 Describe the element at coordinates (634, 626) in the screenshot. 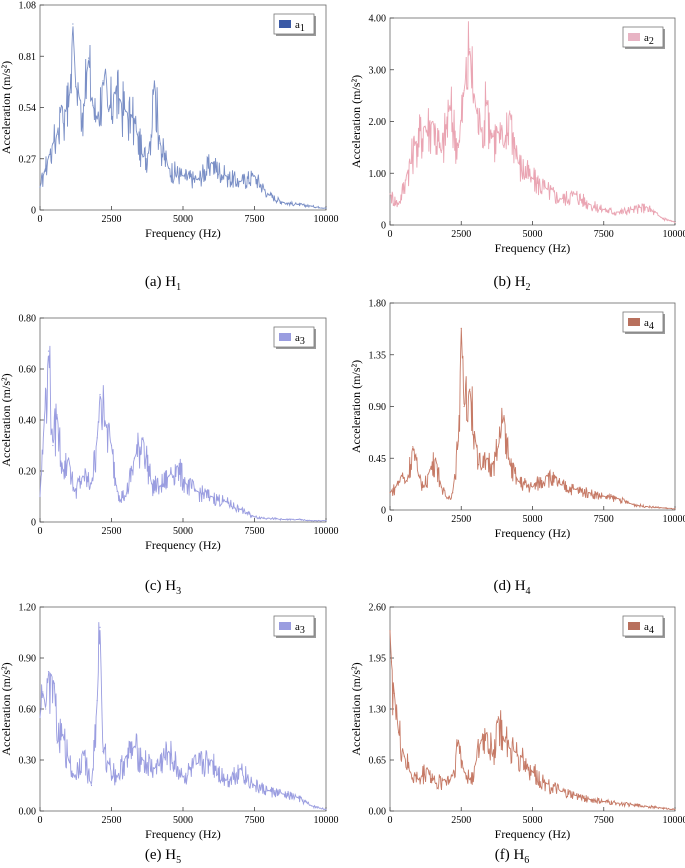

I see `legend-swatch` at that location.